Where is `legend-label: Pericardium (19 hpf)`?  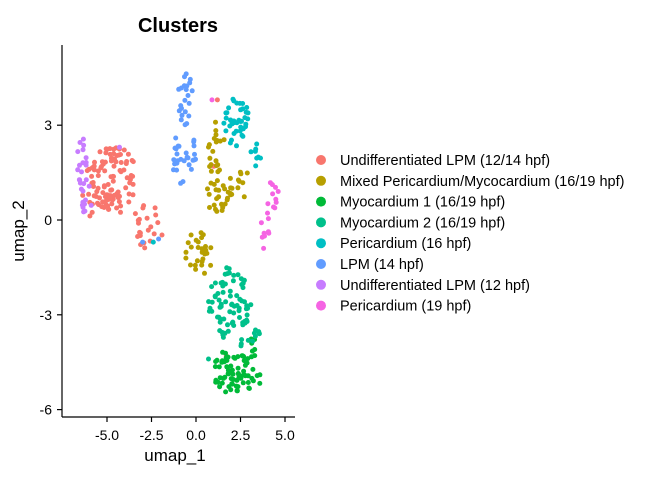 legend-label: Pericardium (19 hpf) is located at coordinates (405, 307).